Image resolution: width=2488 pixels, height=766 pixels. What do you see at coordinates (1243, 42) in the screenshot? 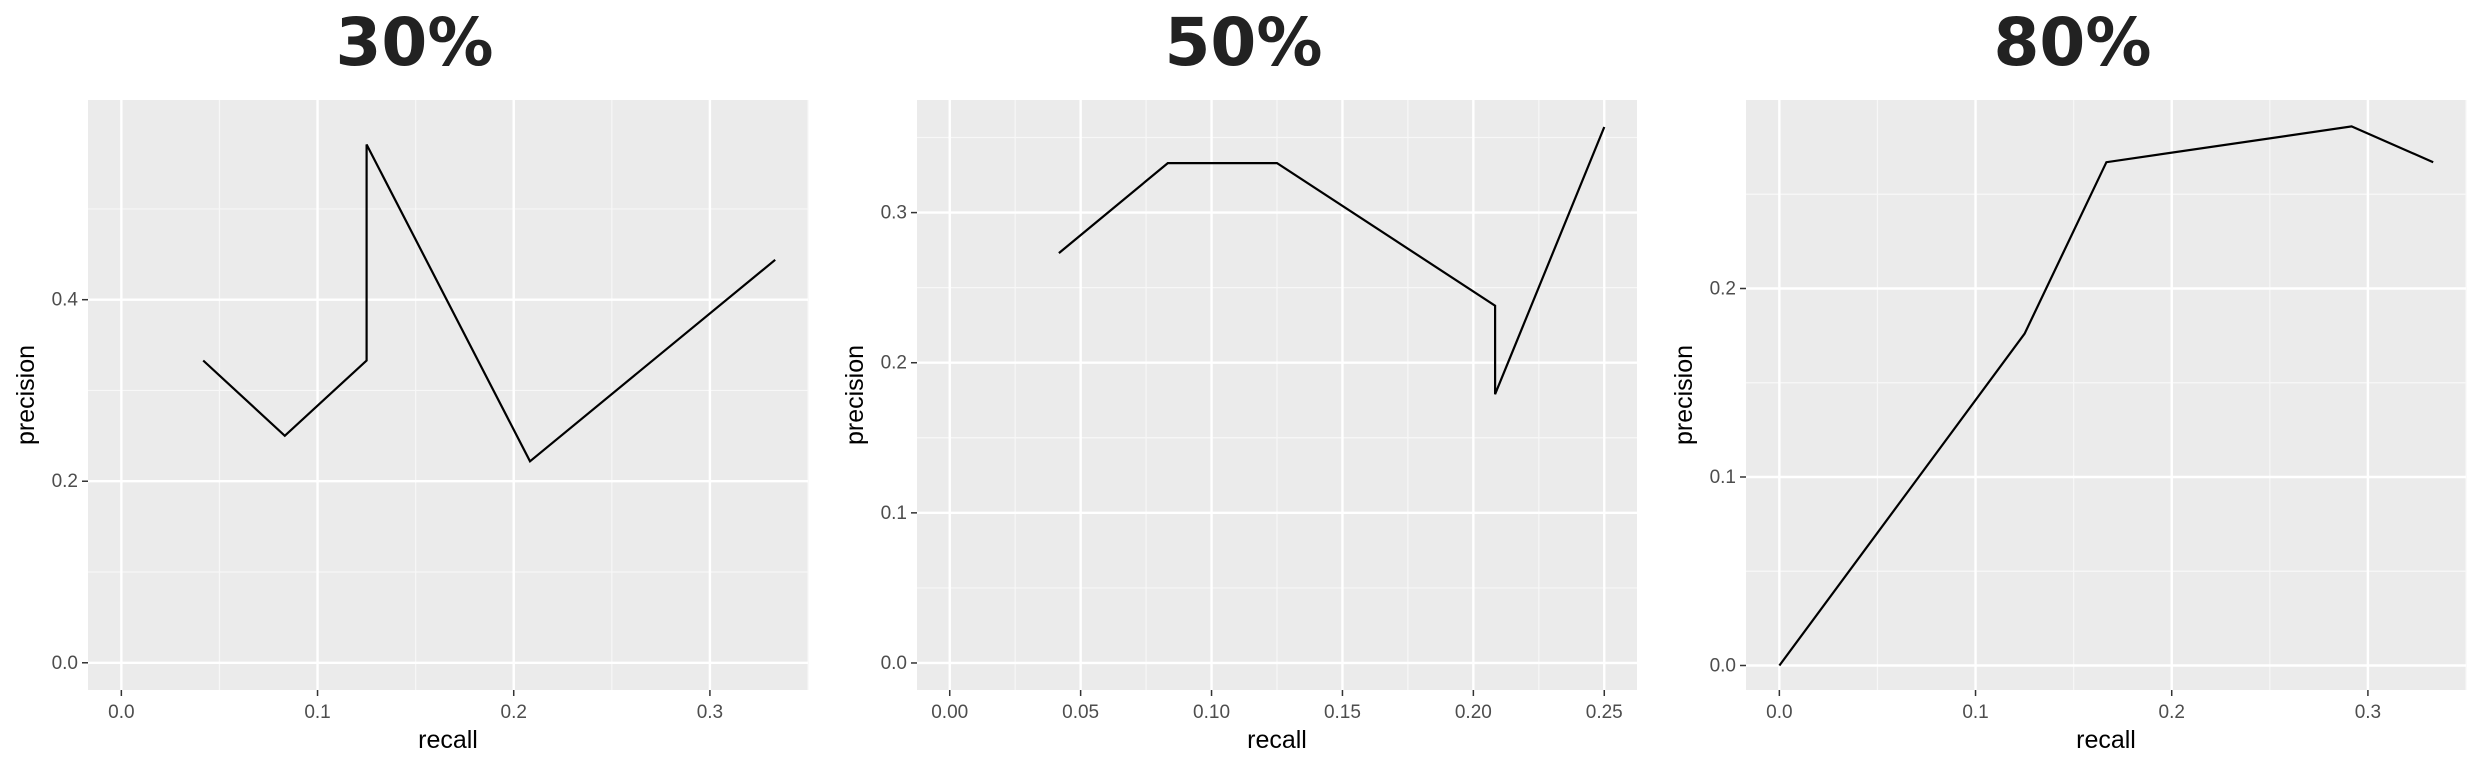
I see `chart-title: 50%` at bounding box center [1243, 42].